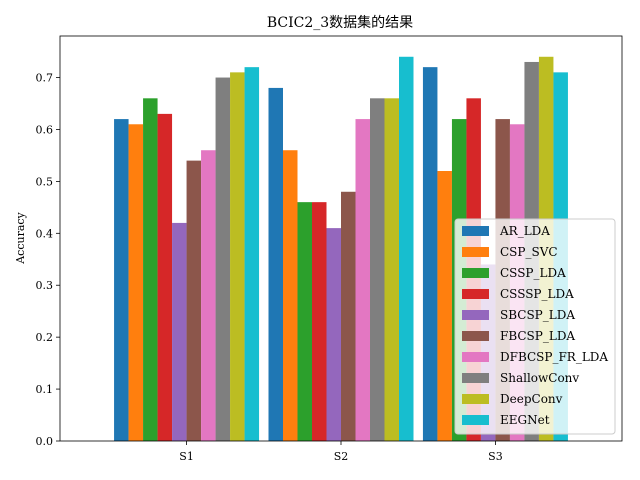  I want to click on legend-label: FBCSP_LDA, so click(537, 336).